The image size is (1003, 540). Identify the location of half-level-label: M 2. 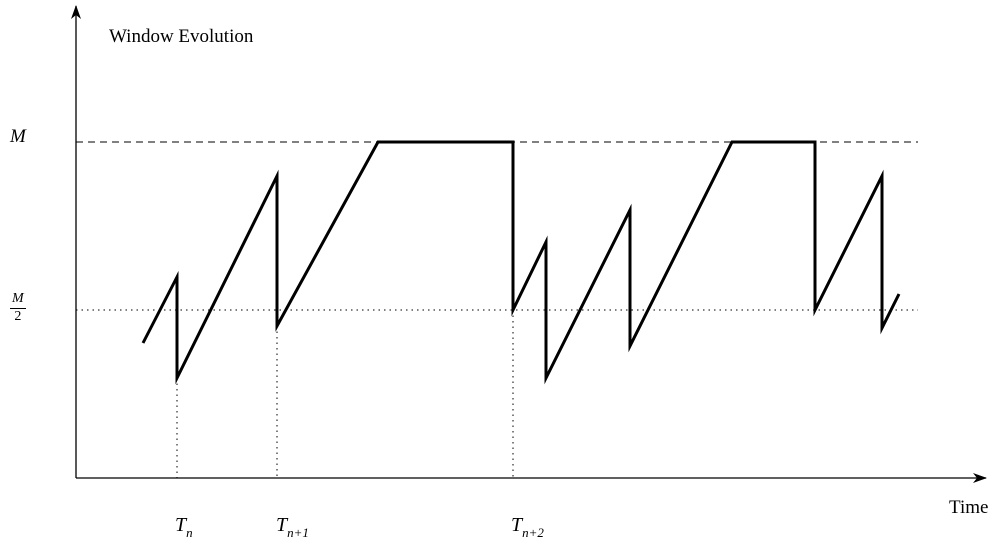
(18, 307).